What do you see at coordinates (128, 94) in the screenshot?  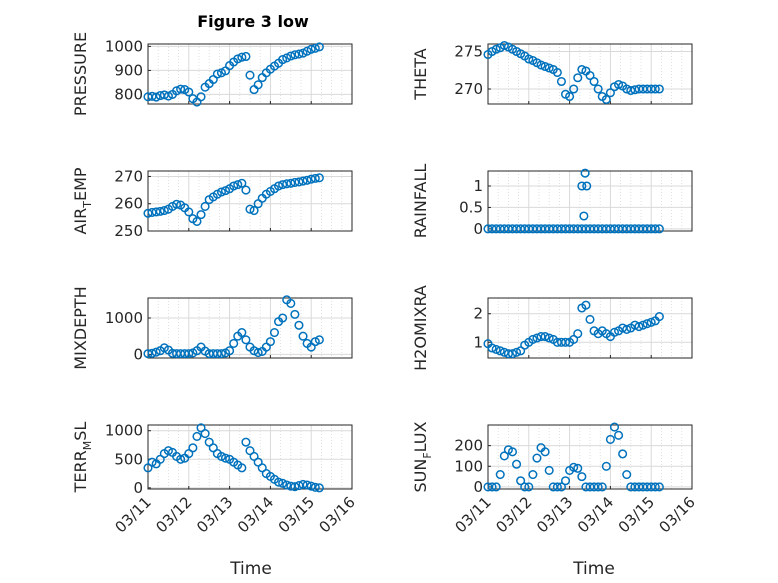 I see `y-tick-label: 800` at bounding box center [128, 94].